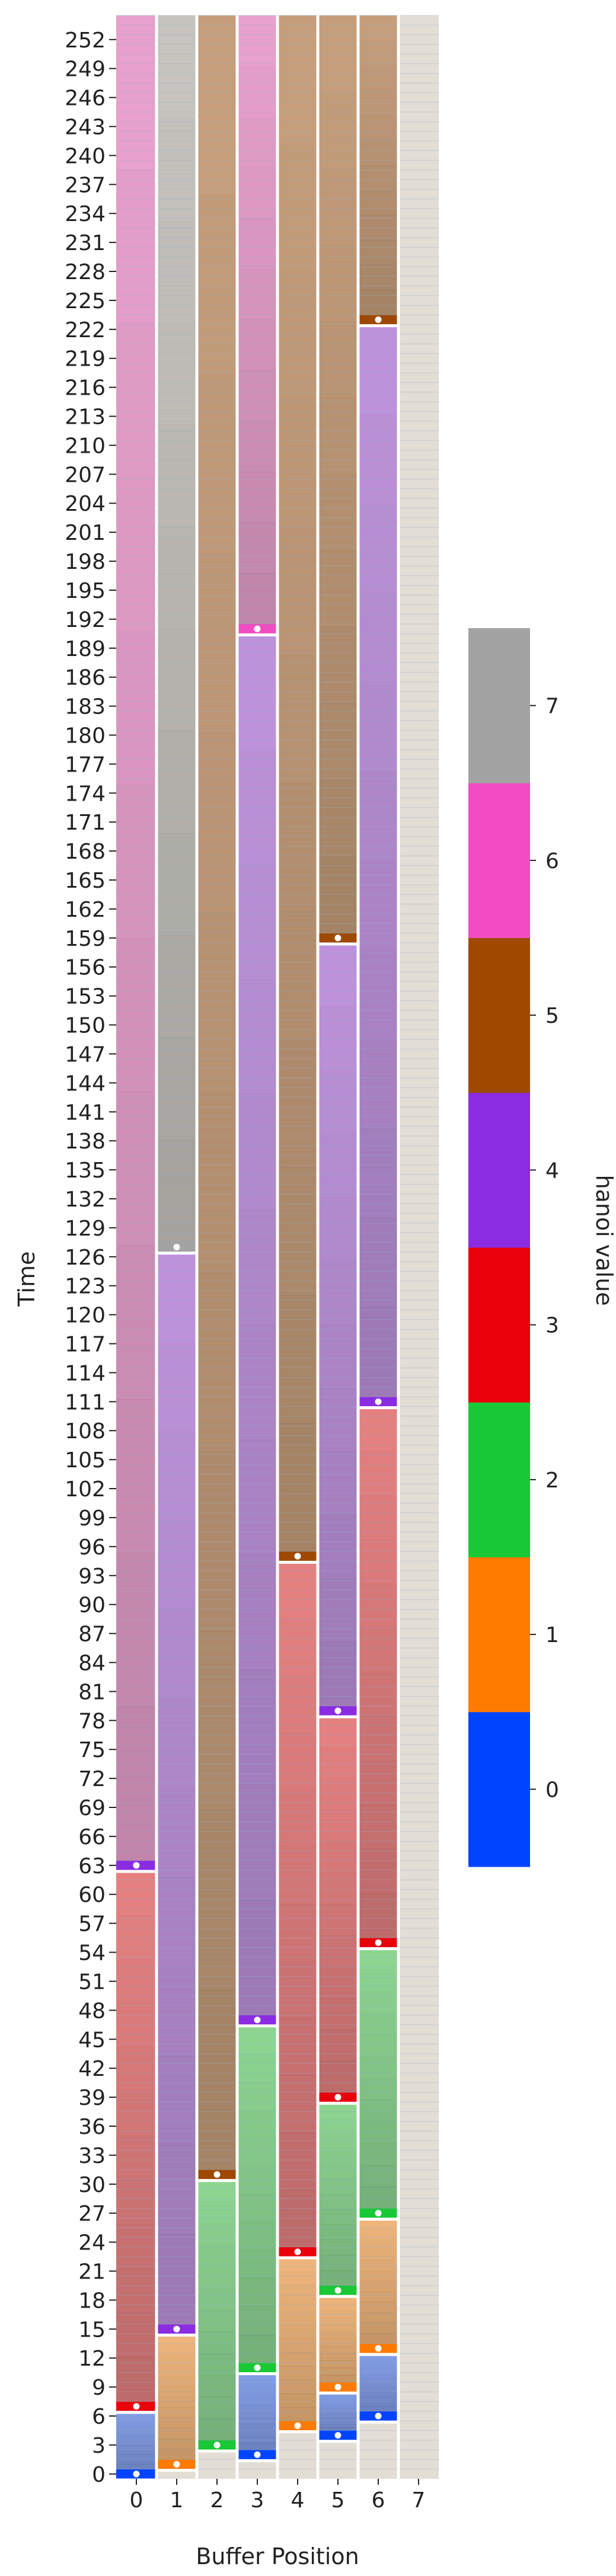  What do you see at coordinates (86, 823) in the screenshot?
I see `y-tick-label: 171` at bounding box center [86, 823].